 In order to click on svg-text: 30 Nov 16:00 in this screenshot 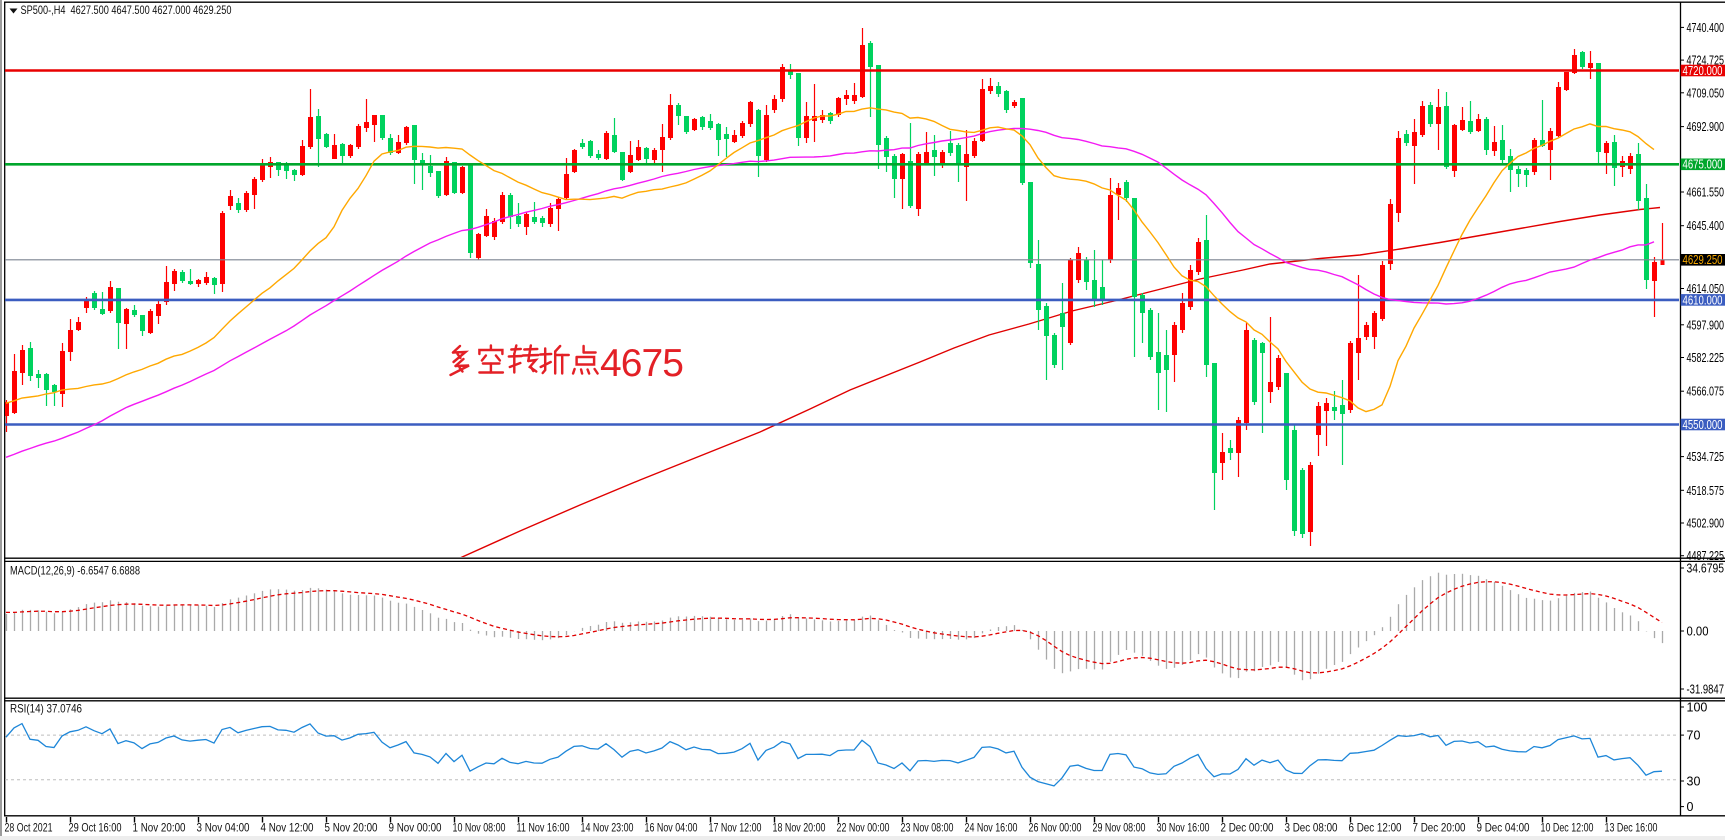, I will do `click(1183, 828)`.